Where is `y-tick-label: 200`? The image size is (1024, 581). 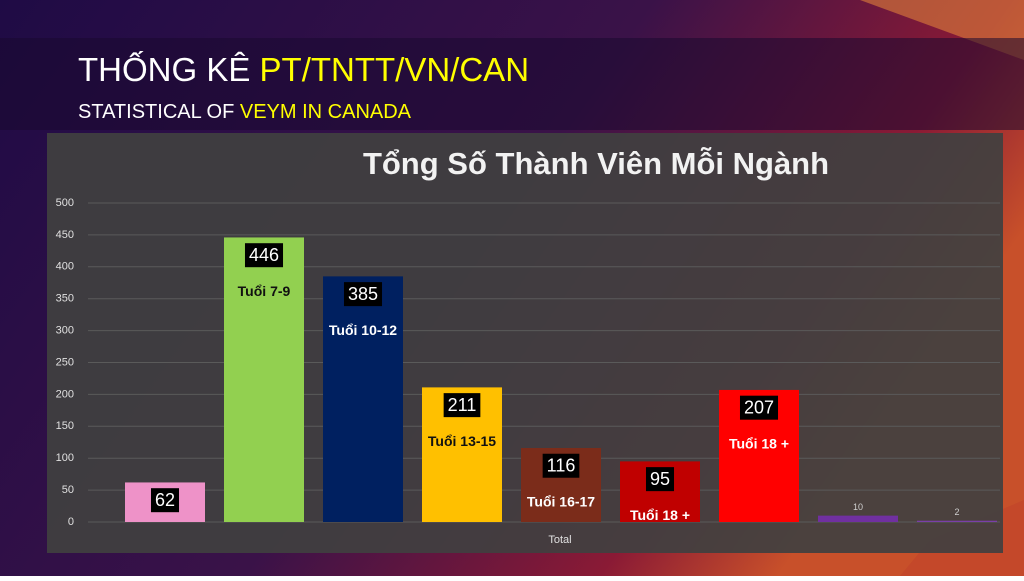 y-tick-label: 200 is located at coordinates (65, 394).